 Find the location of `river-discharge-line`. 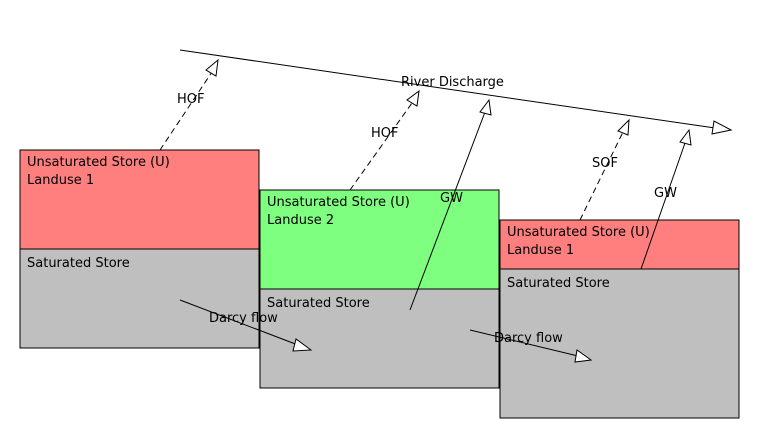

river-discharge-line is located at coordinates (447, 89).